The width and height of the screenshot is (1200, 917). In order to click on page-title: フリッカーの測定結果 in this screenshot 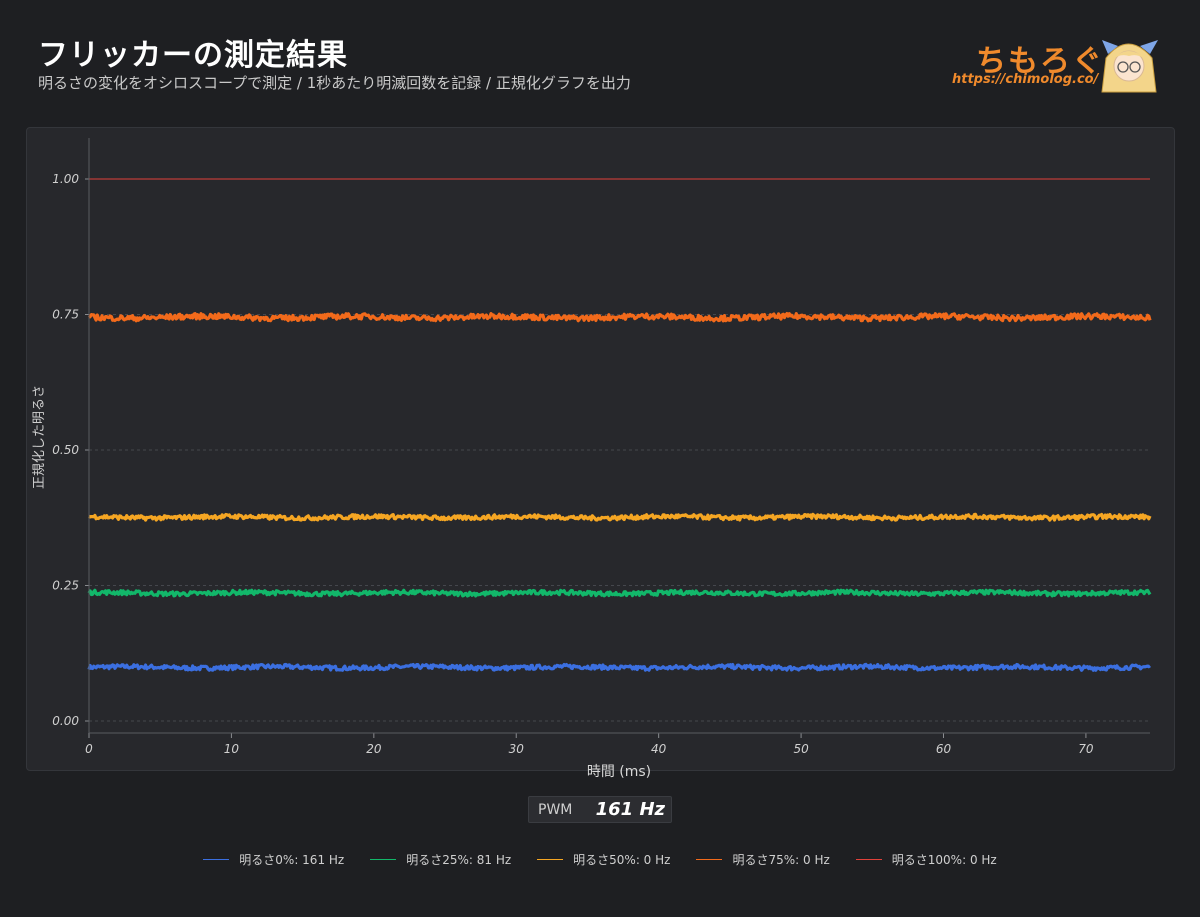, I will do `click(193, 55)`.